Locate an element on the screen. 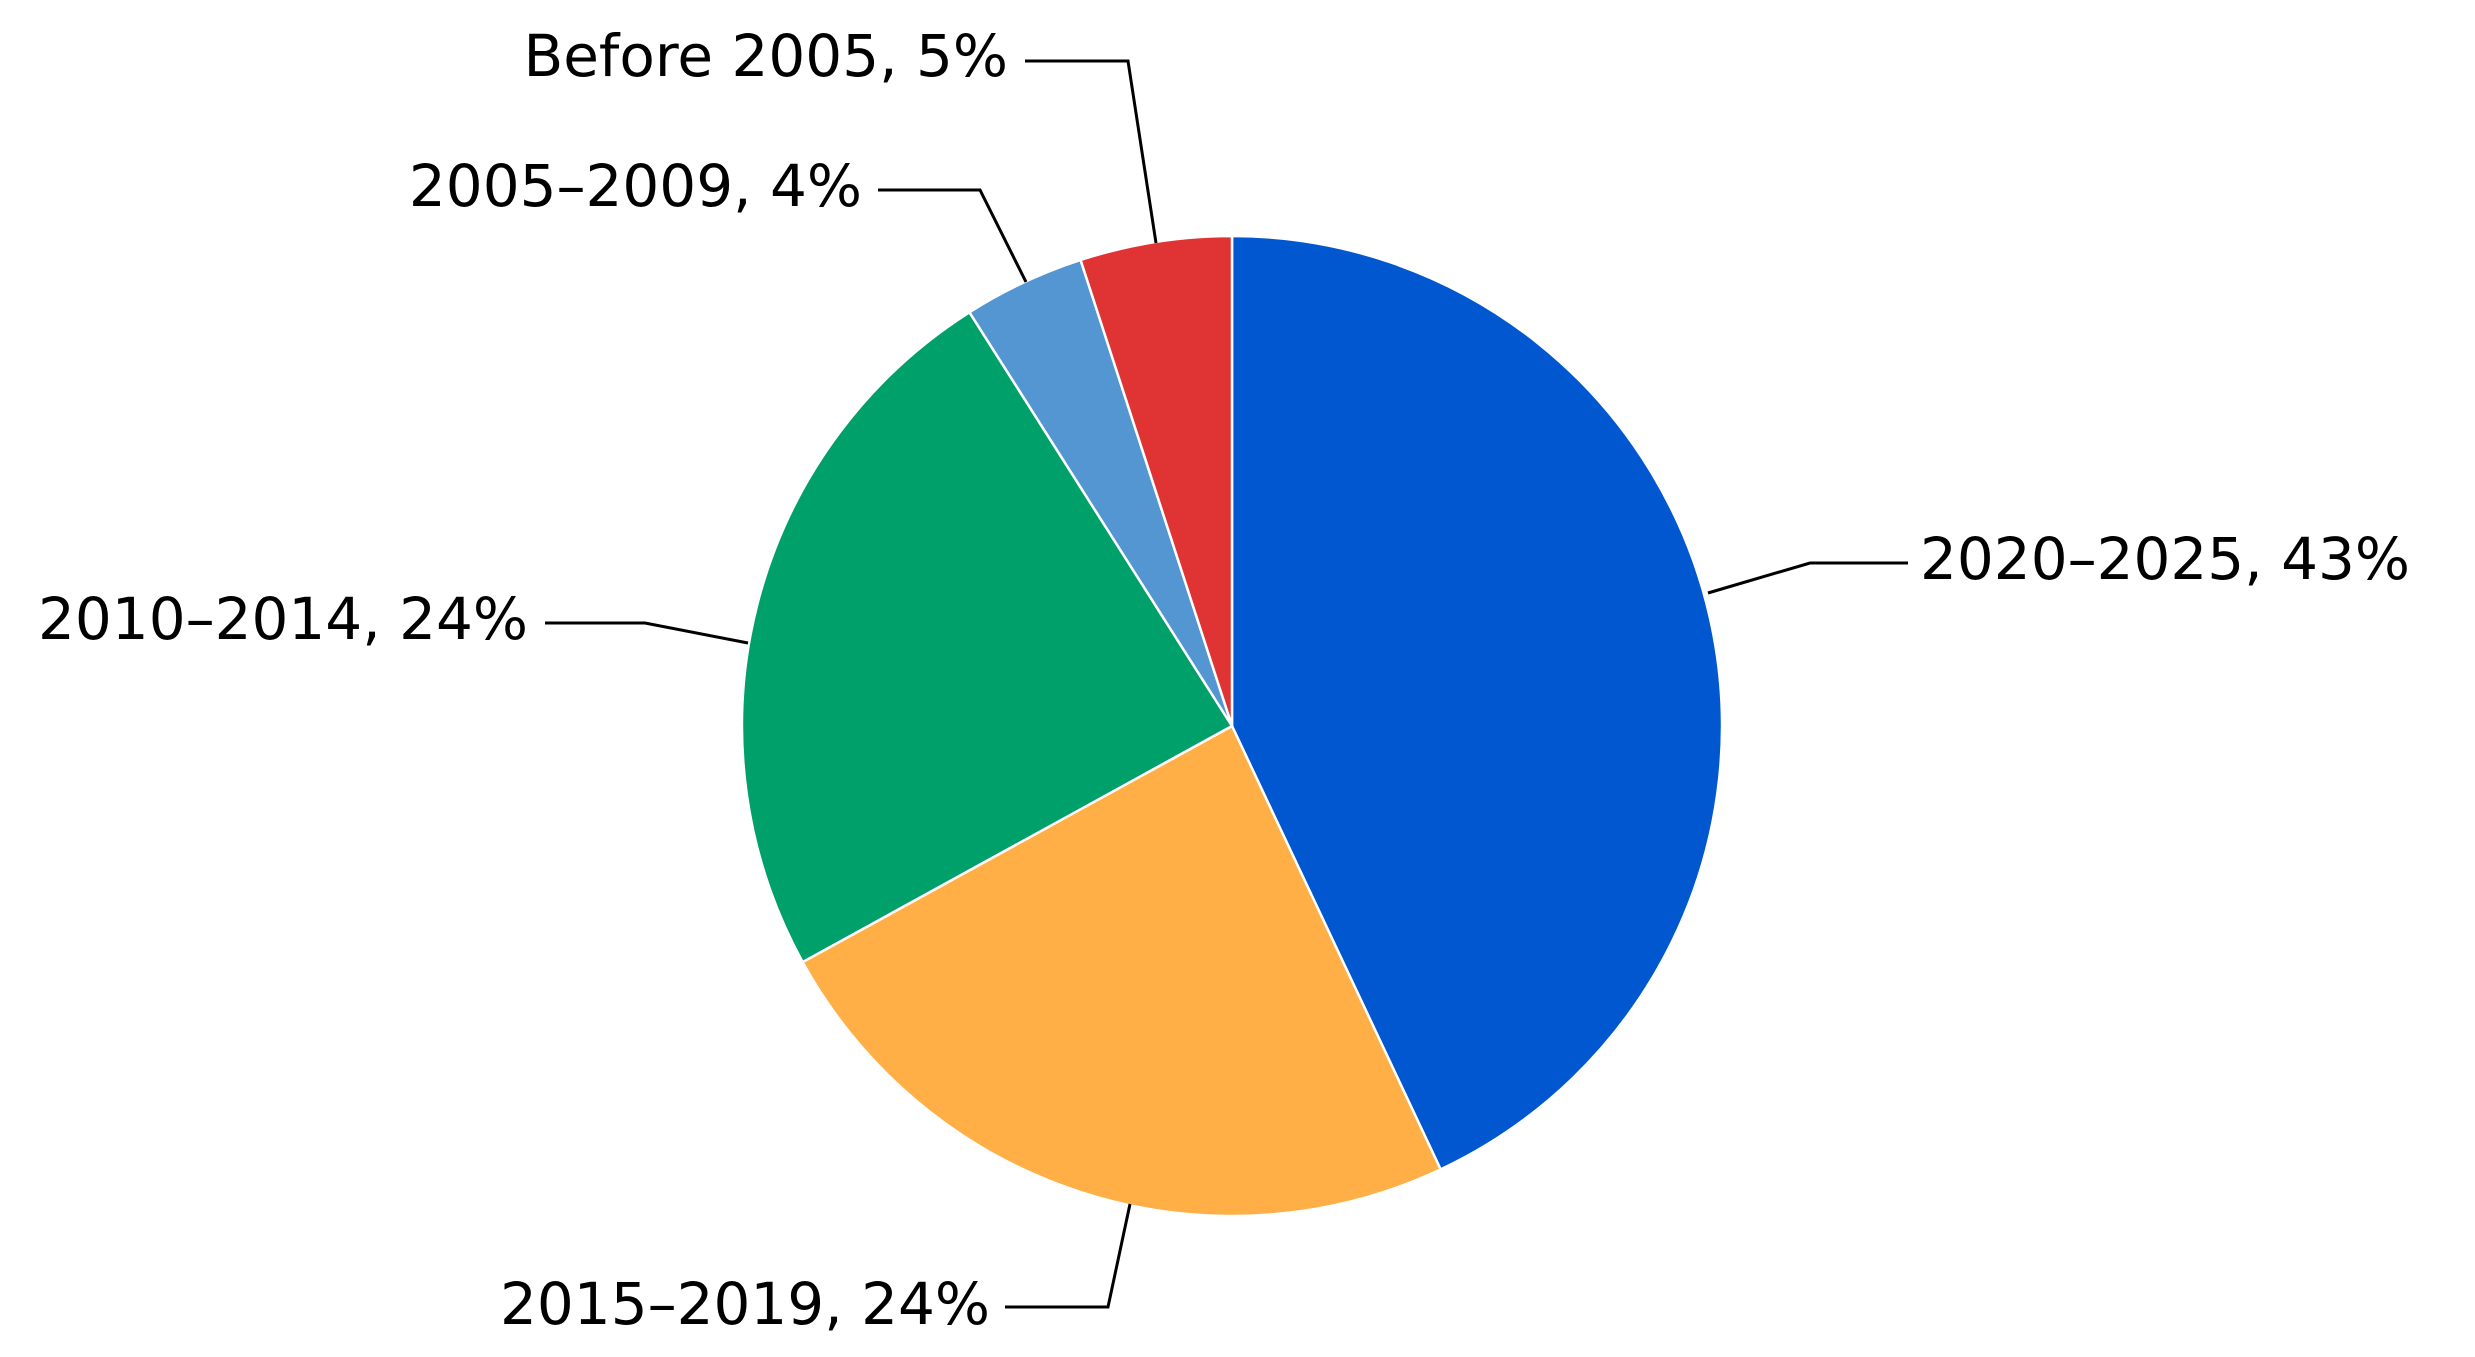  slice-label-2020-2025: 2020–2025, 43% is located at coordinates (2165, 559).